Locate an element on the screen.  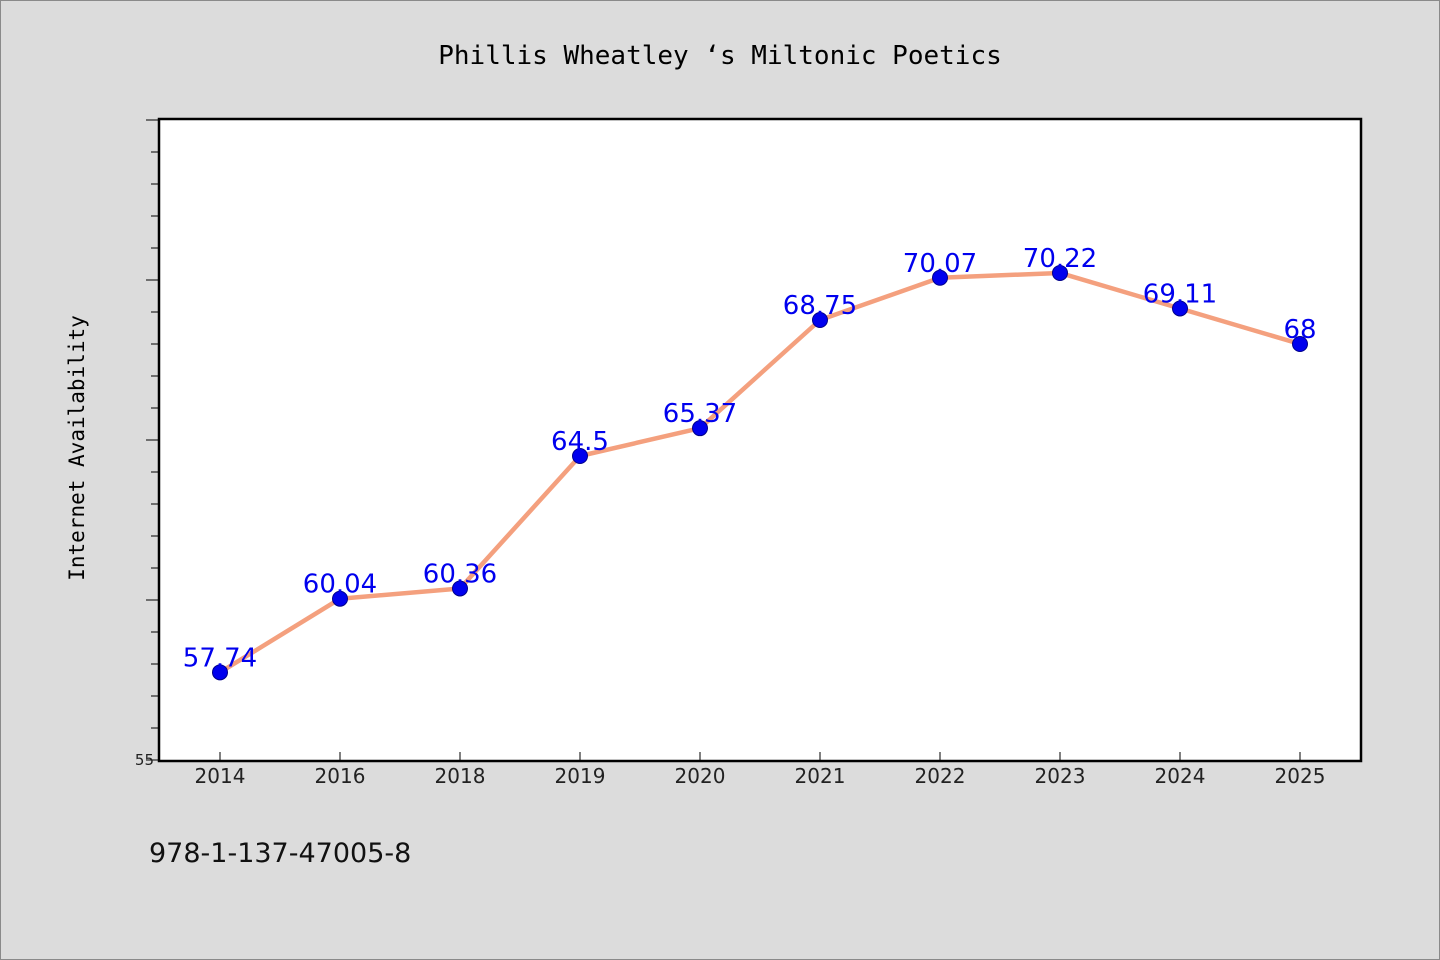
x-tick-label: 2021 is located at coordinates (820, 776).